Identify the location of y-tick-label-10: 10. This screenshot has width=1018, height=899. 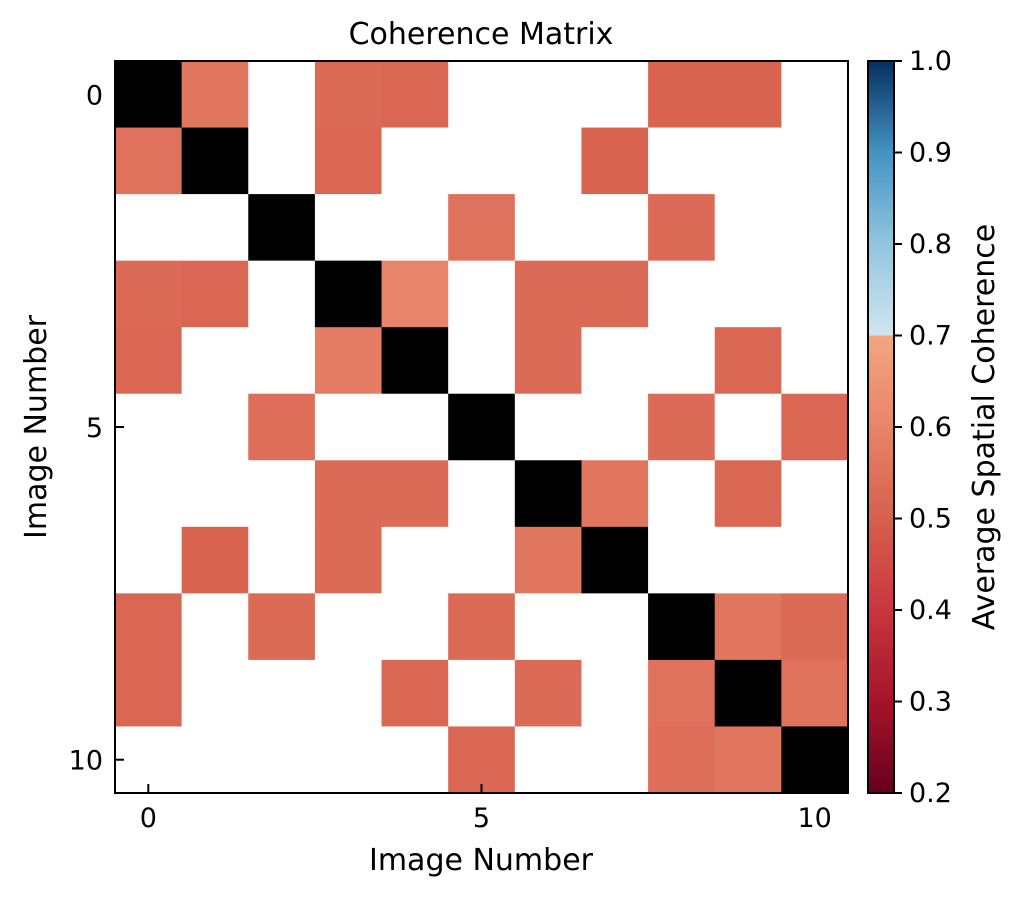
(86, 761).